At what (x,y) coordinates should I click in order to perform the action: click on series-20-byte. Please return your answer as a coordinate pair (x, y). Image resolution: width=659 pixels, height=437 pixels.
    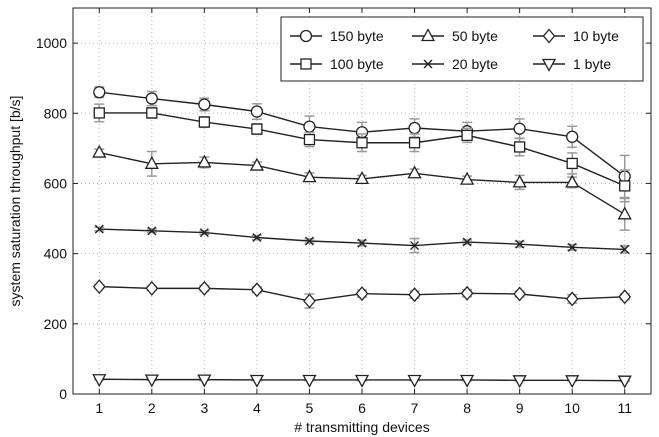
    Looking at the image, I should click on (362, 239).